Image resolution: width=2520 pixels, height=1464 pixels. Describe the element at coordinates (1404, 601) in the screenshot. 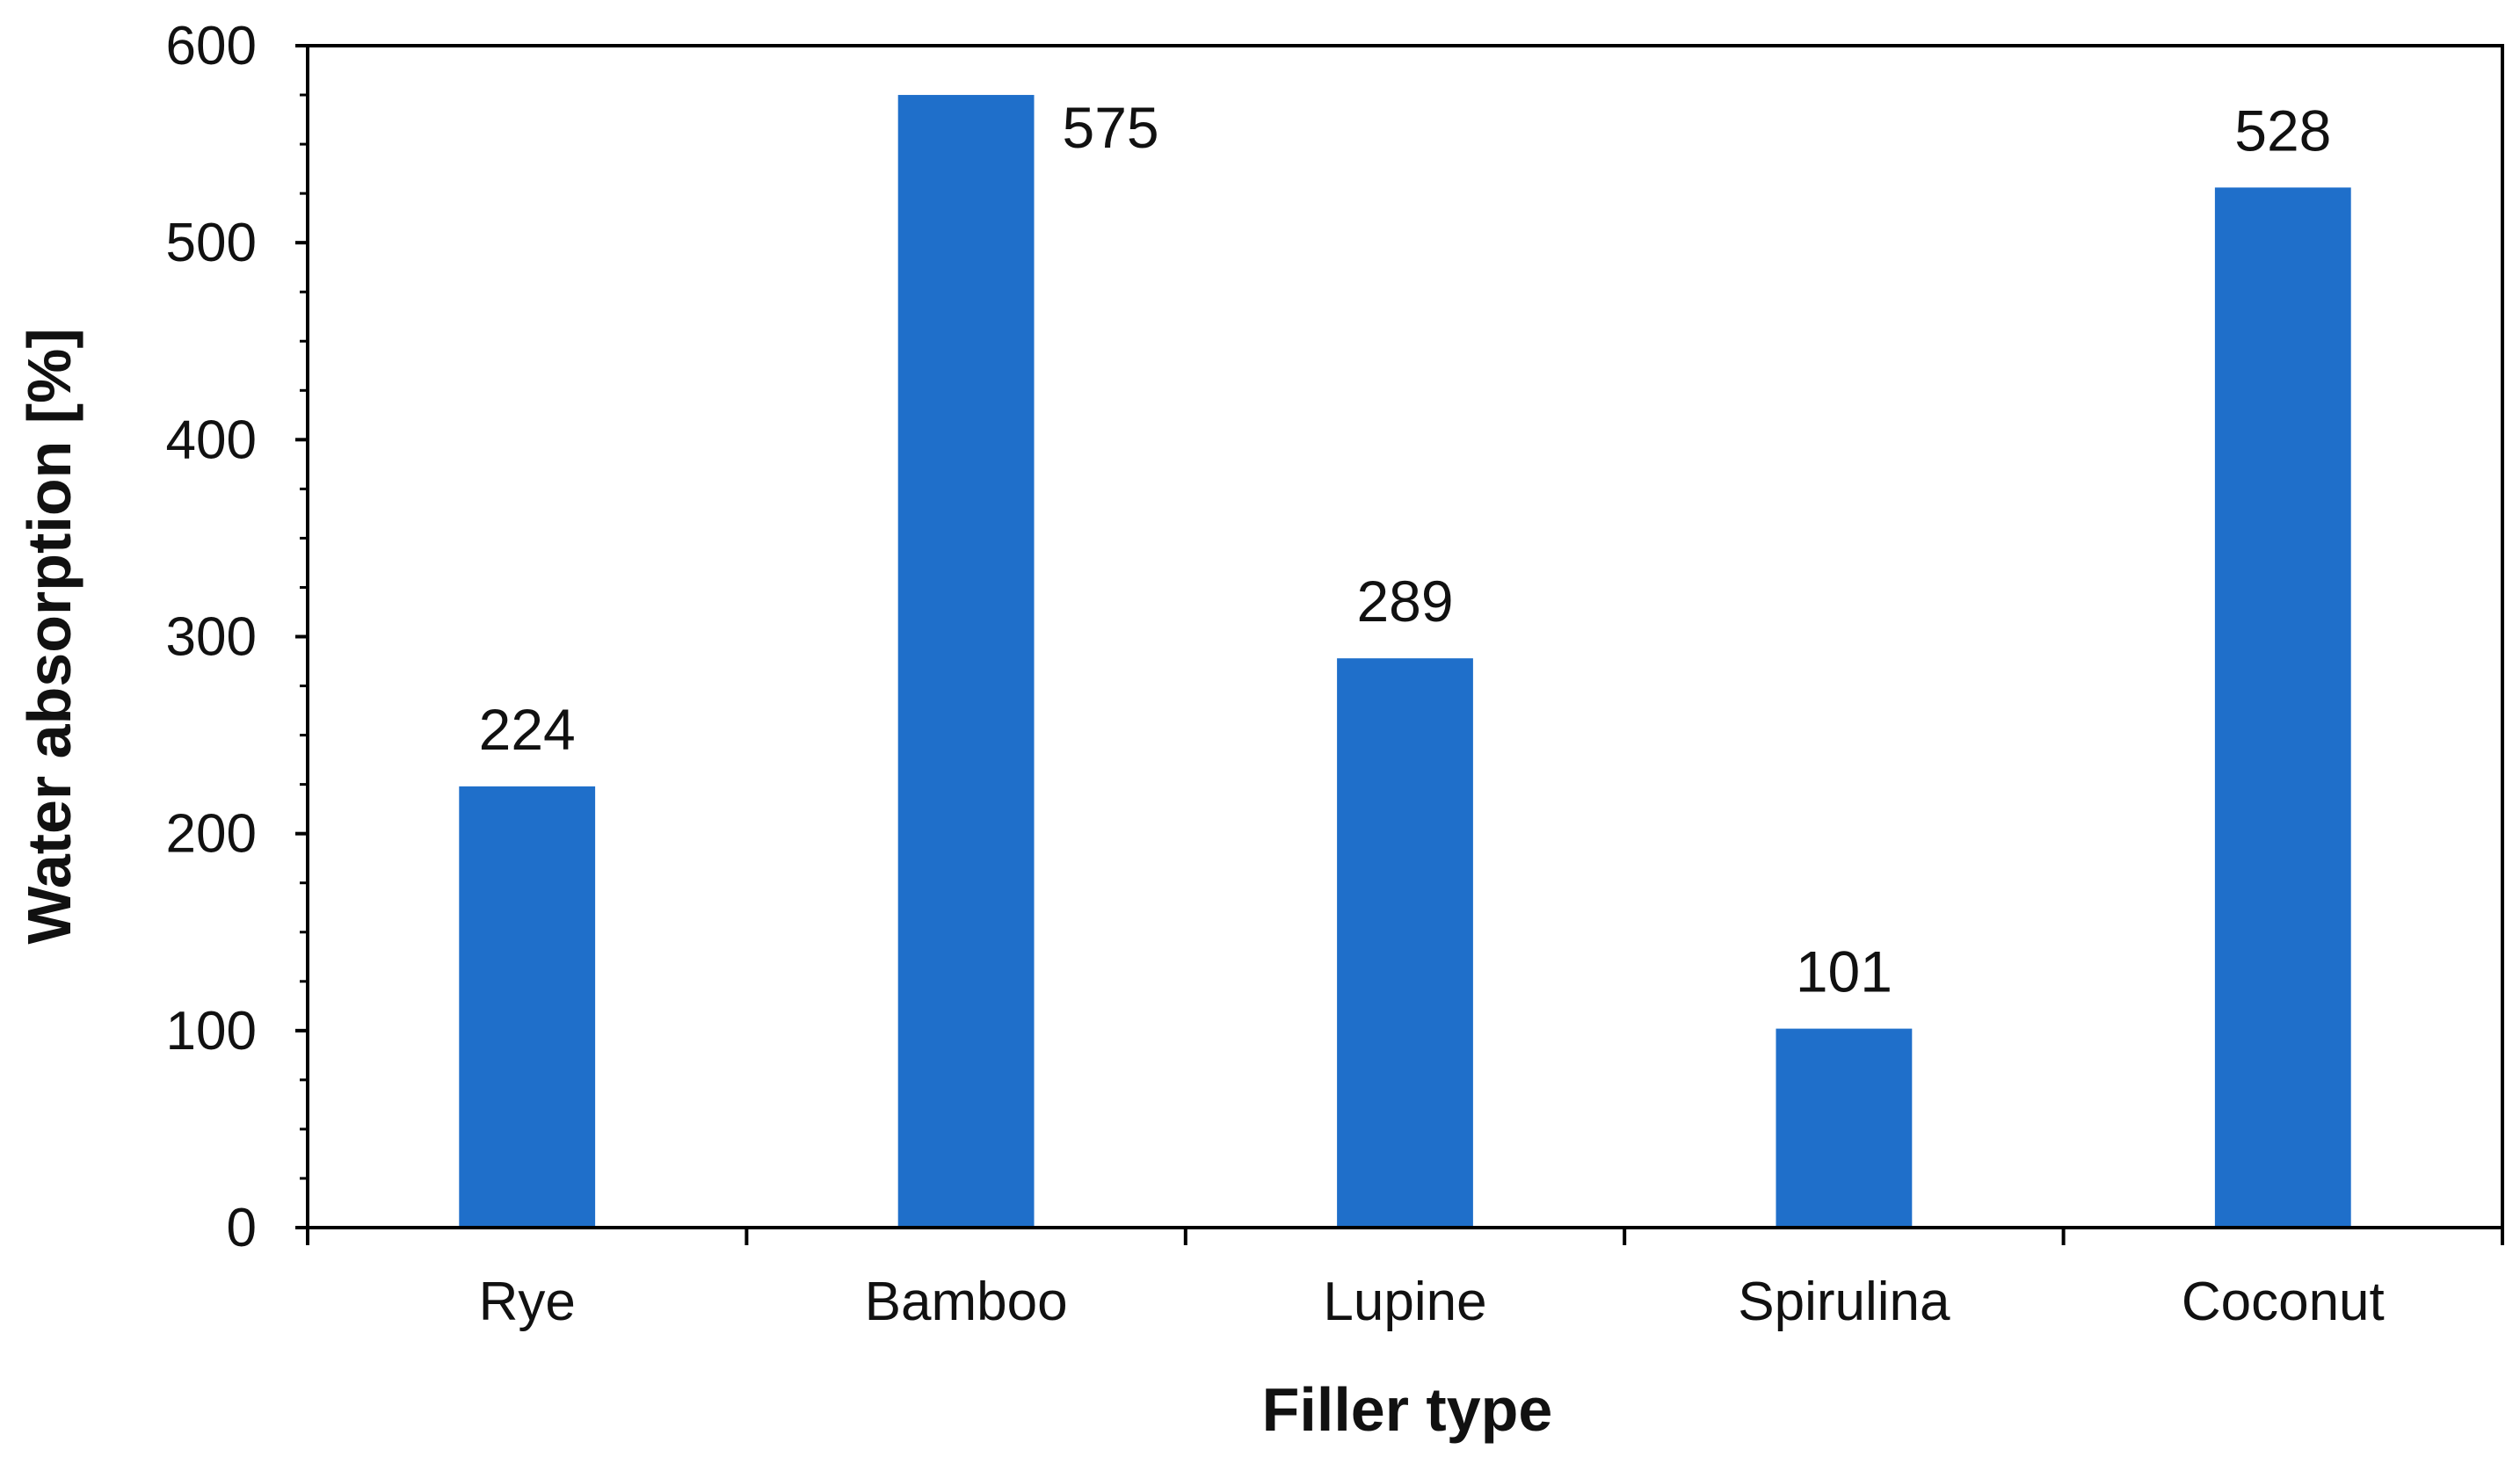

I see `data-label: 289` at that location.